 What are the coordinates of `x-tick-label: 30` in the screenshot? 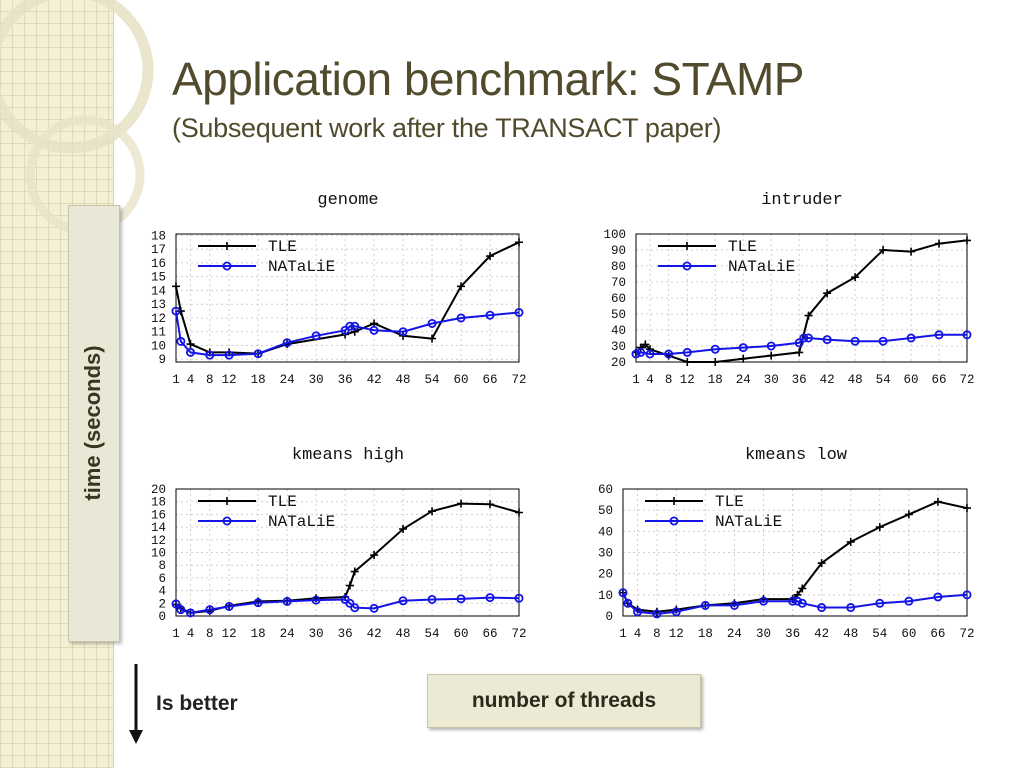 It's located at (771, 380).